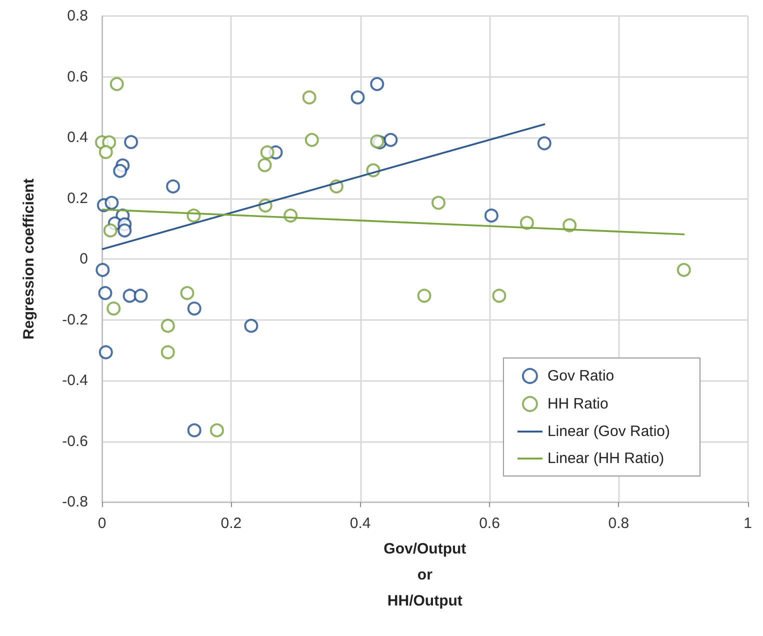 The image size is (763, 636). What do you see at coordinates (605, 458) in the screenshot?
I see `legend-label: Linear (HH Ratio)` at bounding box center [605, 458].